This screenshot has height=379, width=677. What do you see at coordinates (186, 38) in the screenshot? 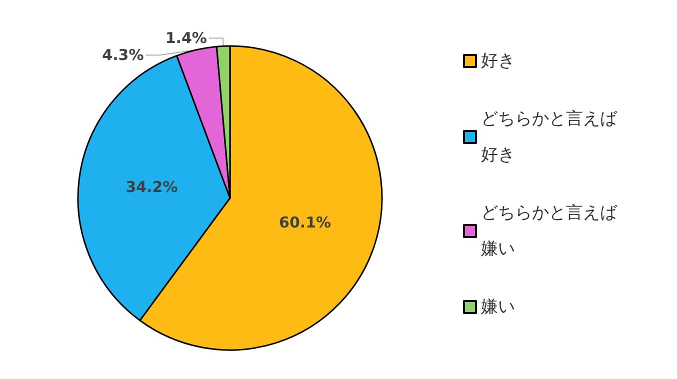
I see `data-label: 1.4%` at bounding box center [186, 38].